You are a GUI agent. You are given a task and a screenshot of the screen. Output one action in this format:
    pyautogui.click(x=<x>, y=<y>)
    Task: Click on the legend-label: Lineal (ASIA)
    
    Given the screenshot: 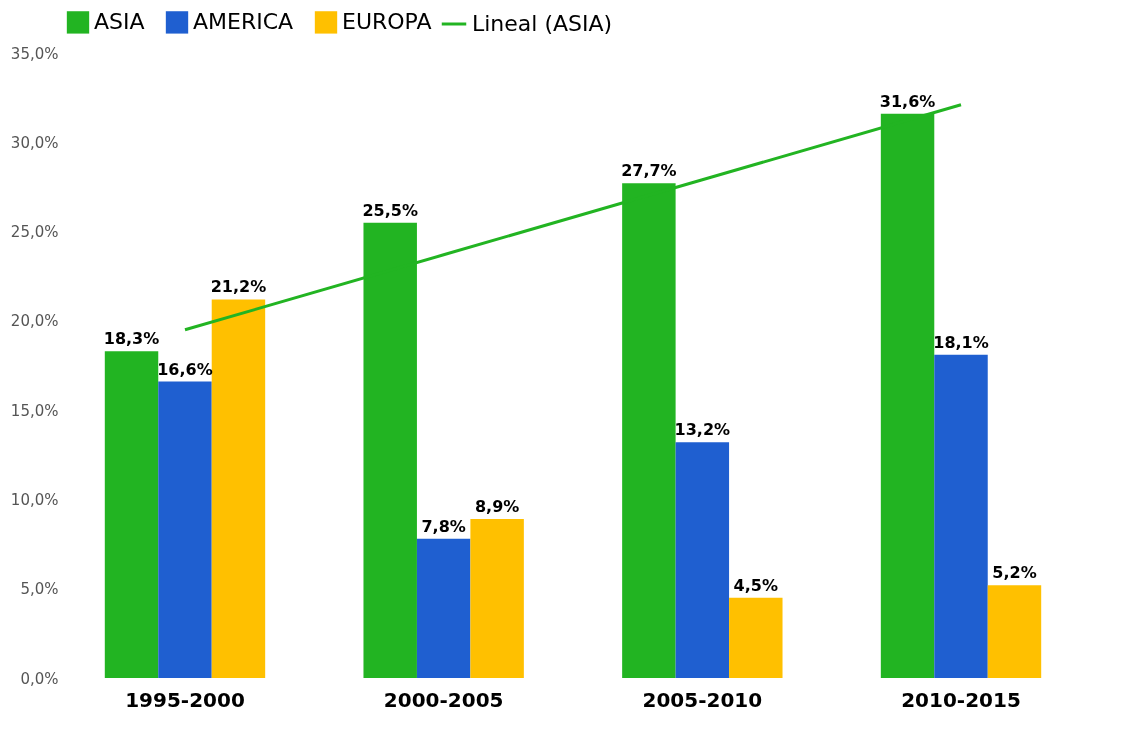 What is the action you would take?
    pyautogui.click(x=542, y=23)
    